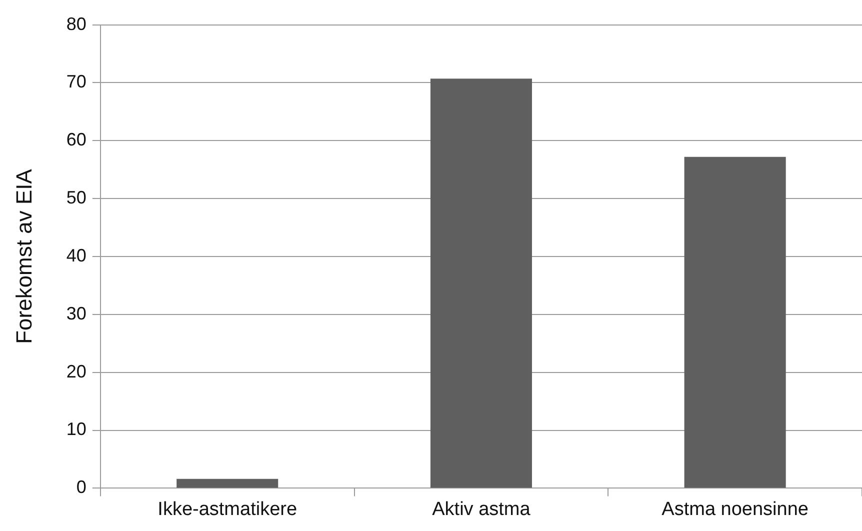 This screenshot has width=862, height=531. I want to click on y-tick-label: 30, so click(76, 313).